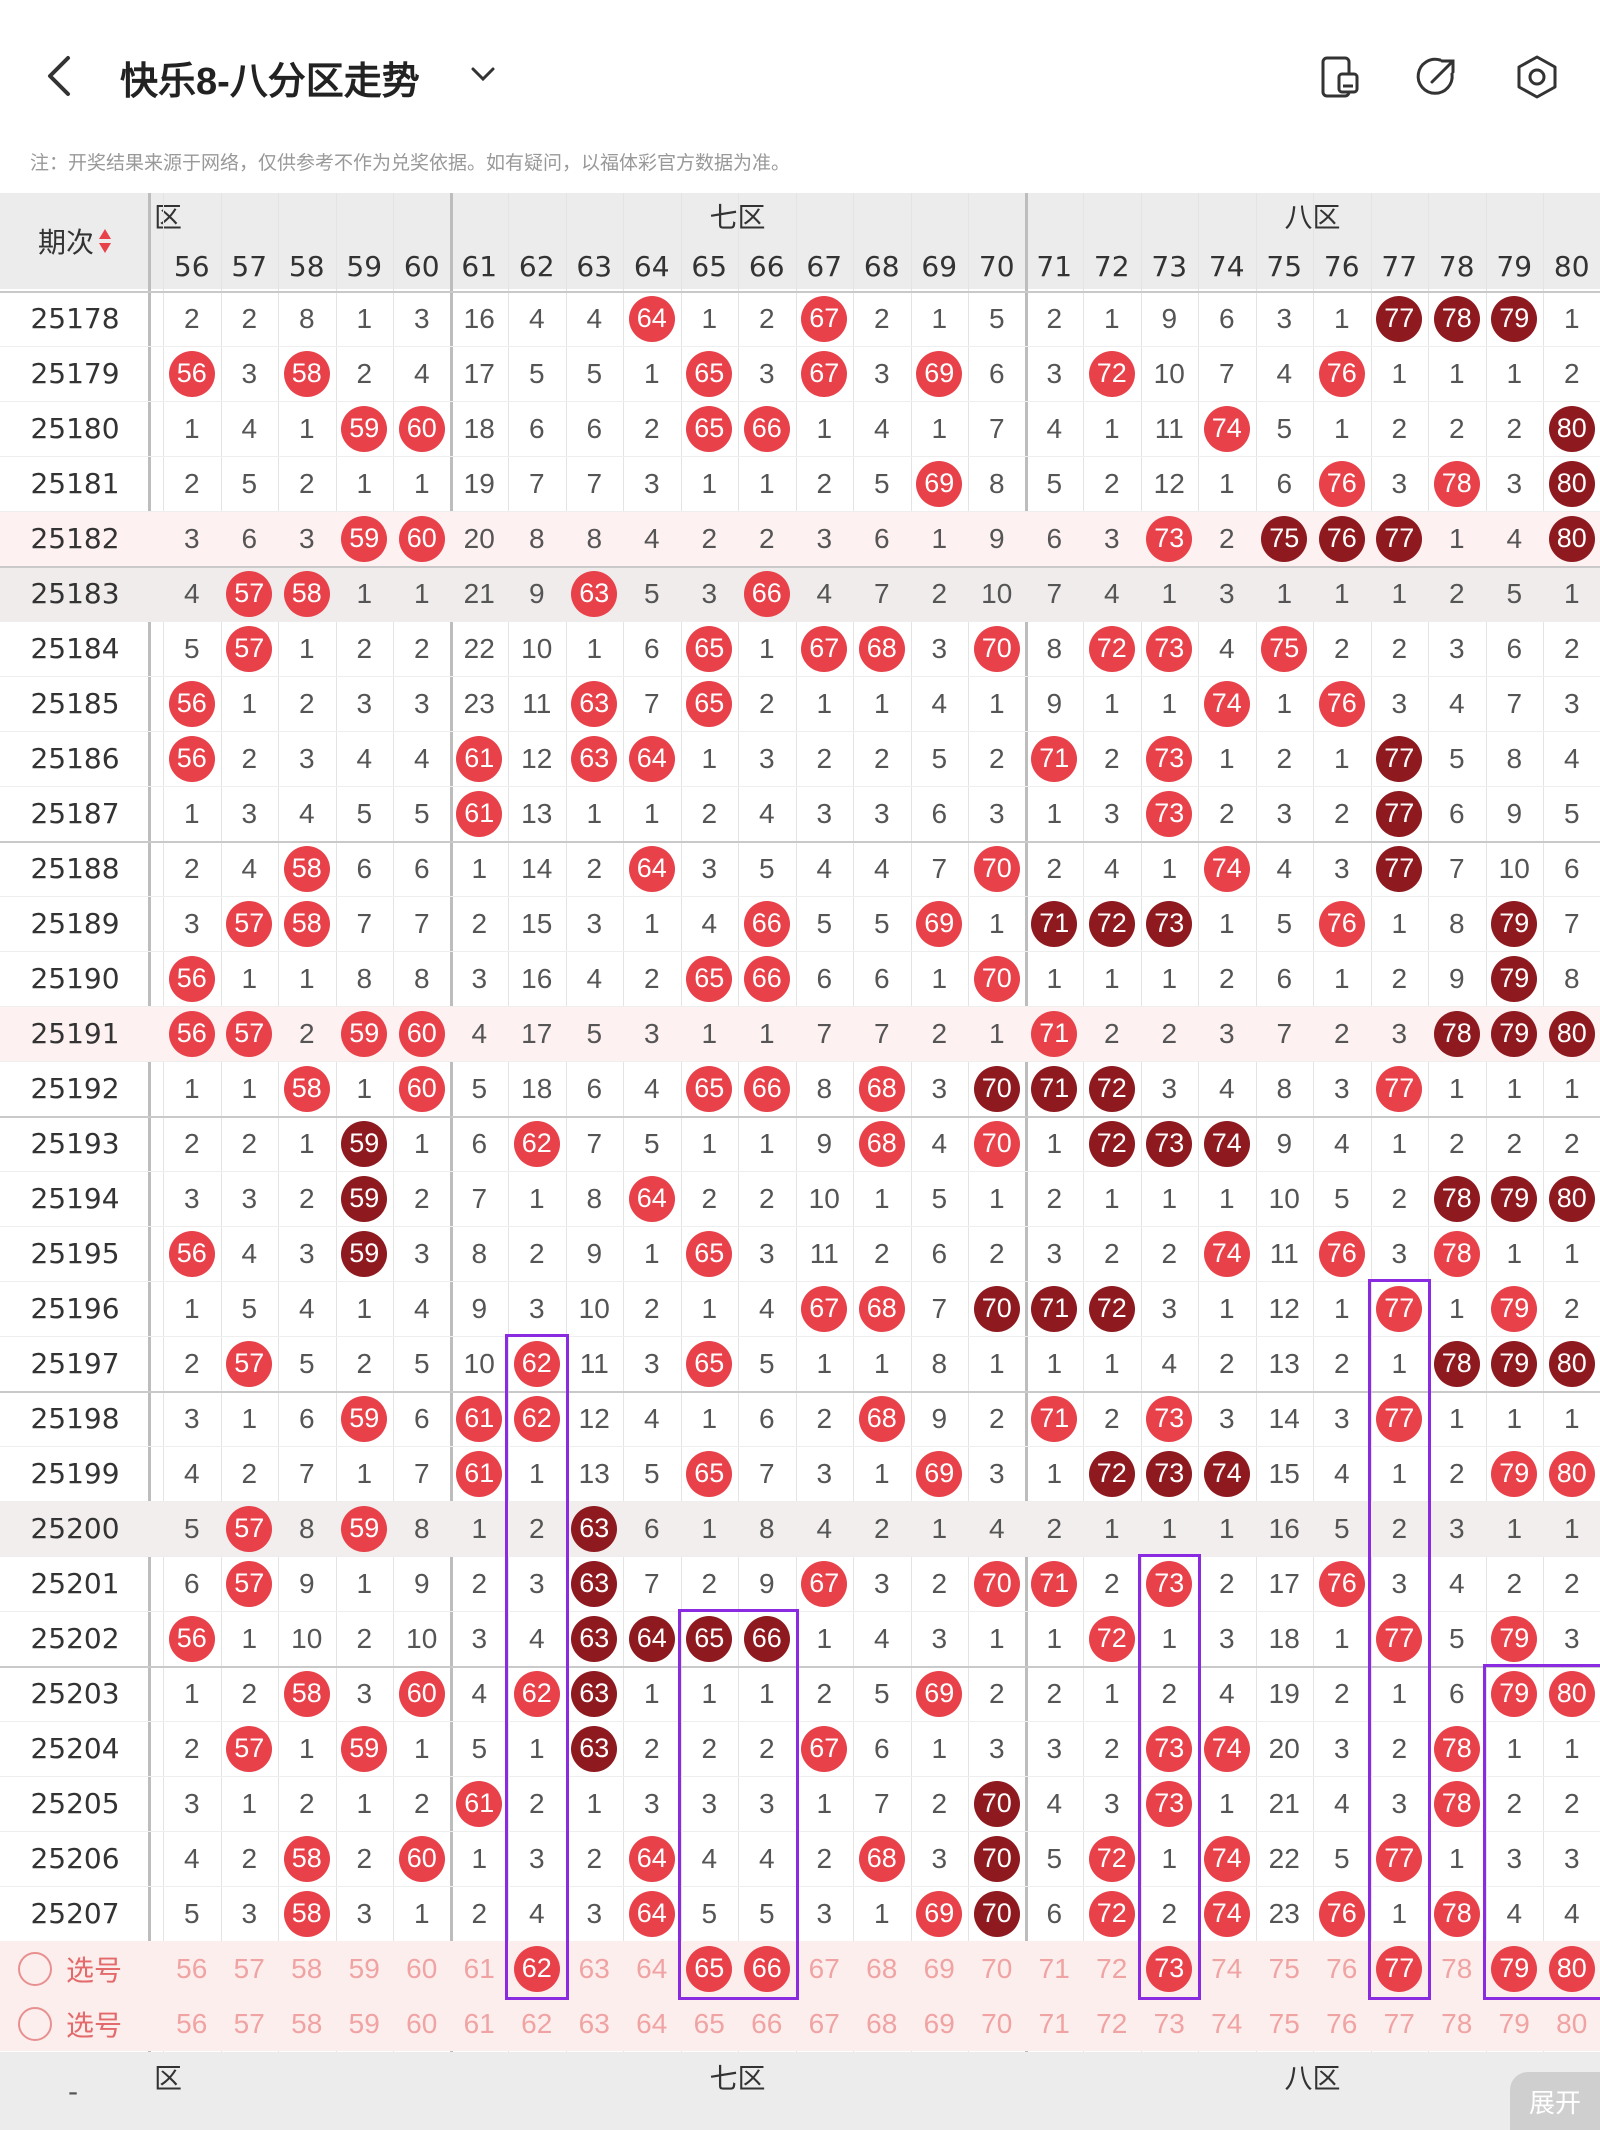 Image resolution: width=1600 pixels, height=2130 pixels. I want to click on share-icon, so click(1437, 77).